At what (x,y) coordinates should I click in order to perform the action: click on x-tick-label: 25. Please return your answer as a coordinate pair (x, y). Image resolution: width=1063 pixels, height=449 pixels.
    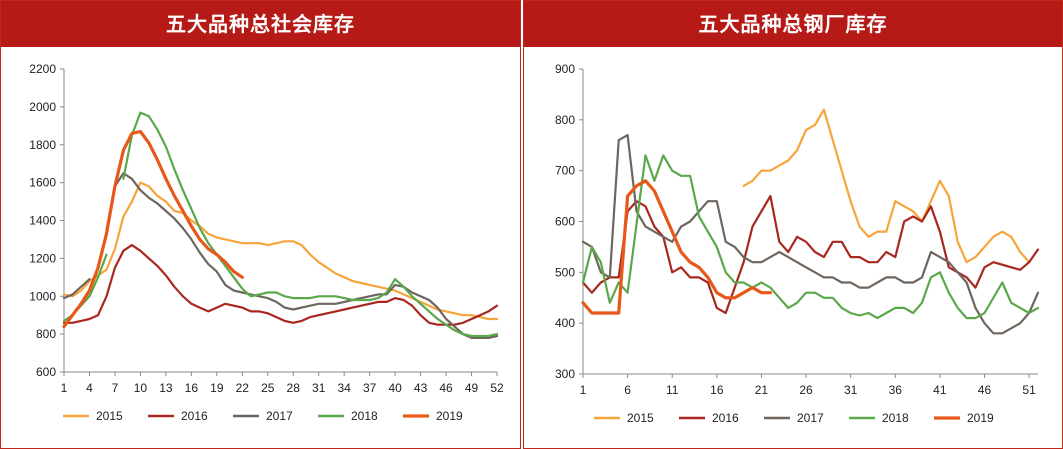
    Looking at the image, I should click on (268, 388).